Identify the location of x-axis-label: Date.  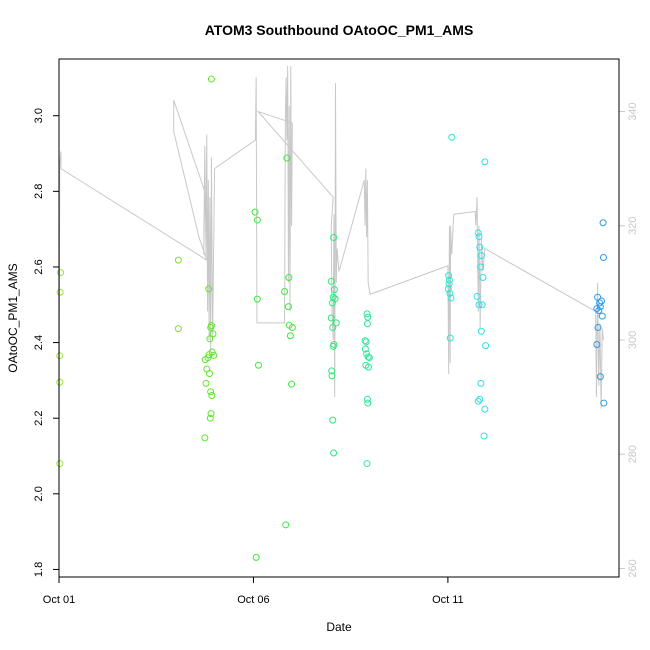
(339, 627).